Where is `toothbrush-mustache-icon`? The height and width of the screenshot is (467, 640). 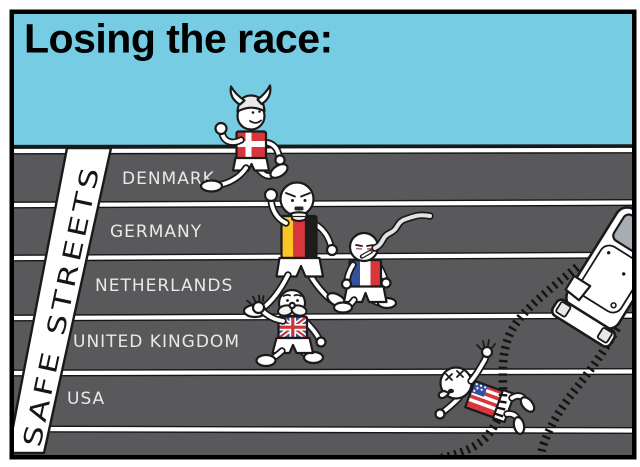 toothbrush-mustache-icon is located at coordinates (299, 208).